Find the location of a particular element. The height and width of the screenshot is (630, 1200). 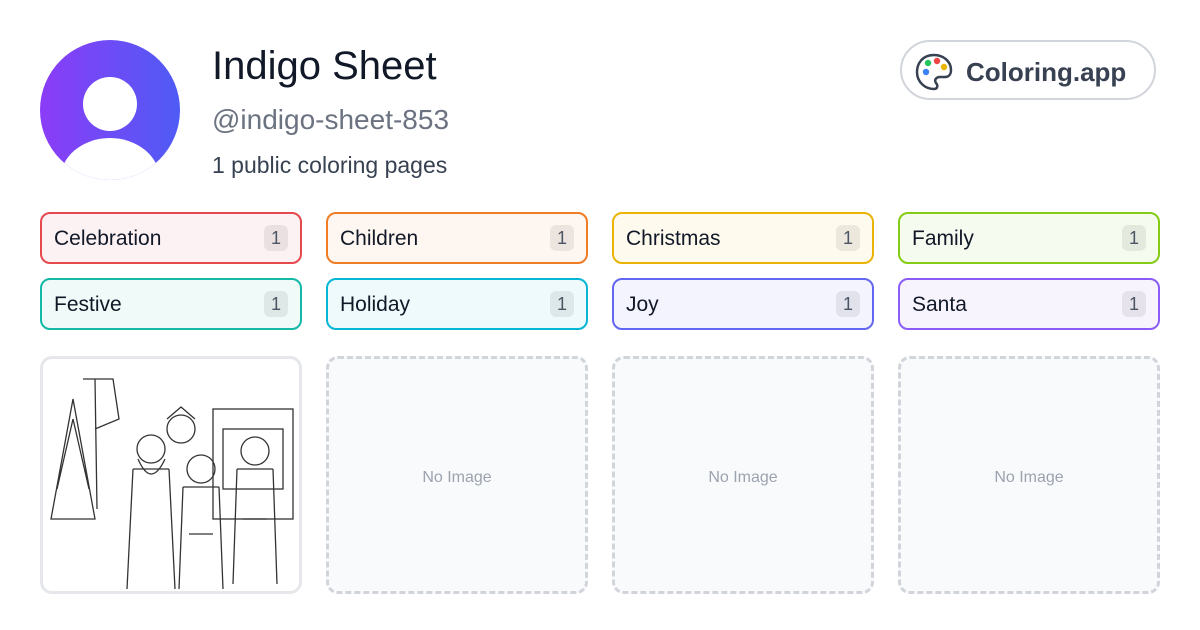

profile-summary: 1 public coloring pages is located at coordinates (330, 165).